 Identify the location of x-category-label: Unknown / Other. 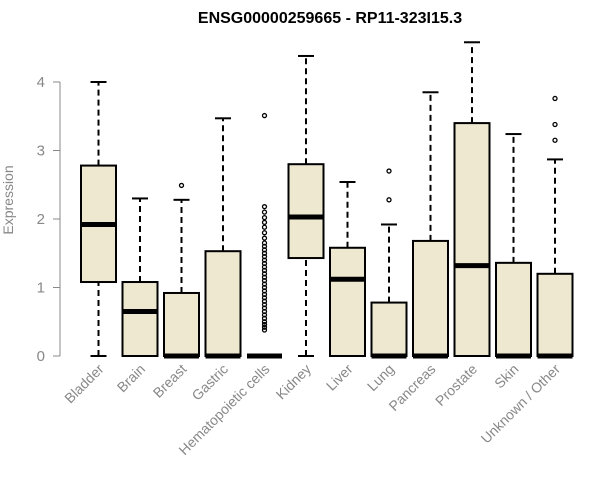
(521, 404).